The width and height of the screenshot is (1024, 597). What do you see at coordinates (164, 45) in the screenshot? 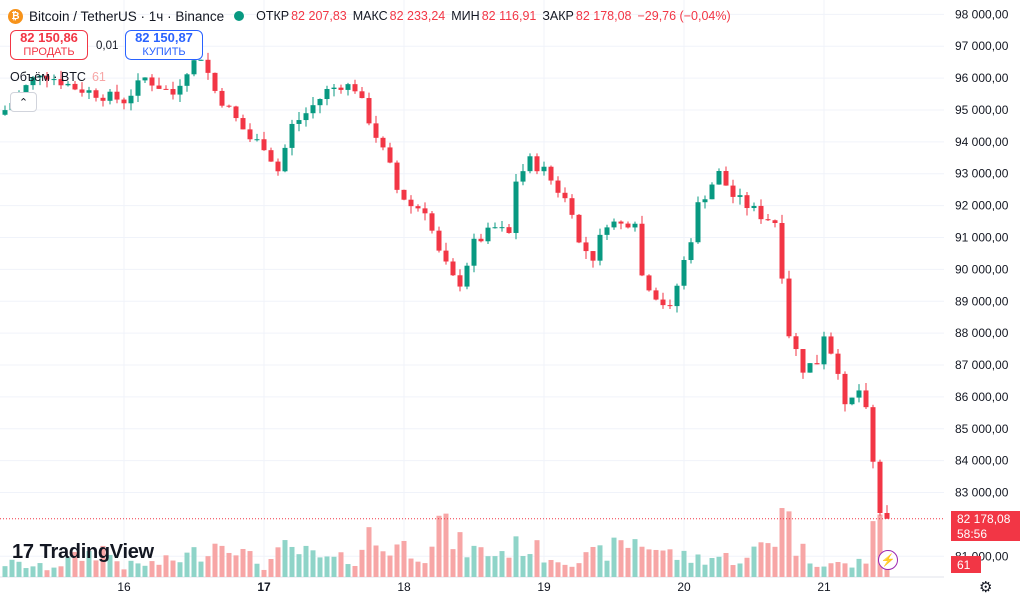
I see `buy-button: 82 150,87 КУПИТЬ` at bounding box center [164, 45].